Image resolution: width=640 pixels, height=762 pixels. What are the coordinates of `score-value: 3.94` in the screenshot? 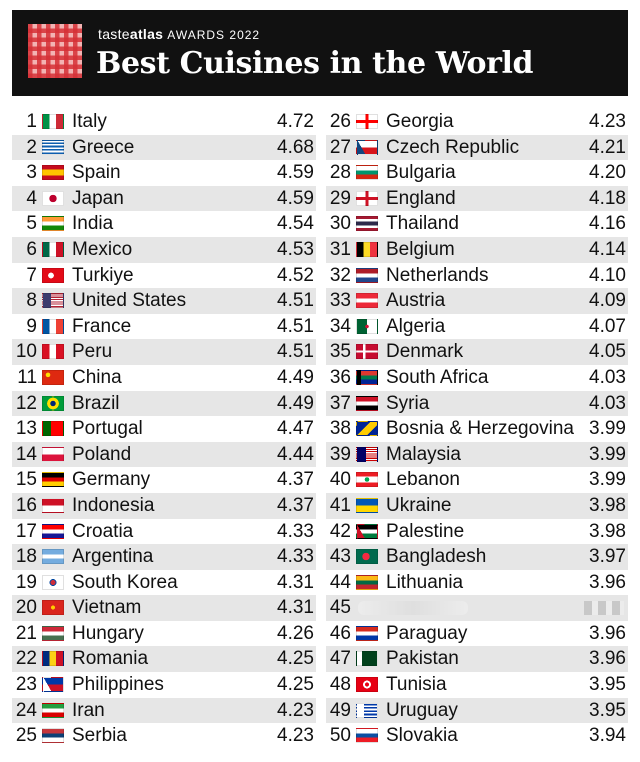 It's located at (607, 736).